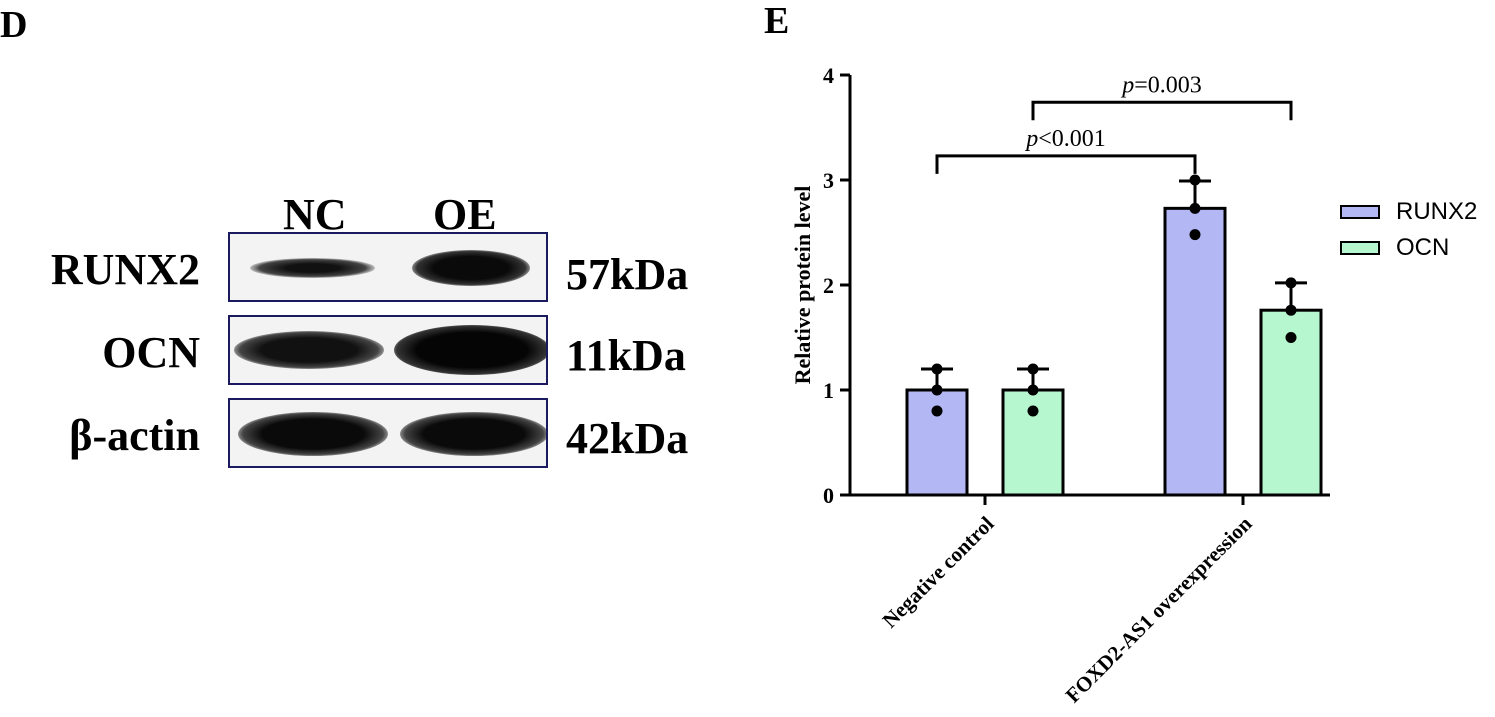 The width and height of the screenshot is (1495, 717). Describe the element at coordinates (14, 25) in the screenshot. I see `panel-d-label: D` at that location.